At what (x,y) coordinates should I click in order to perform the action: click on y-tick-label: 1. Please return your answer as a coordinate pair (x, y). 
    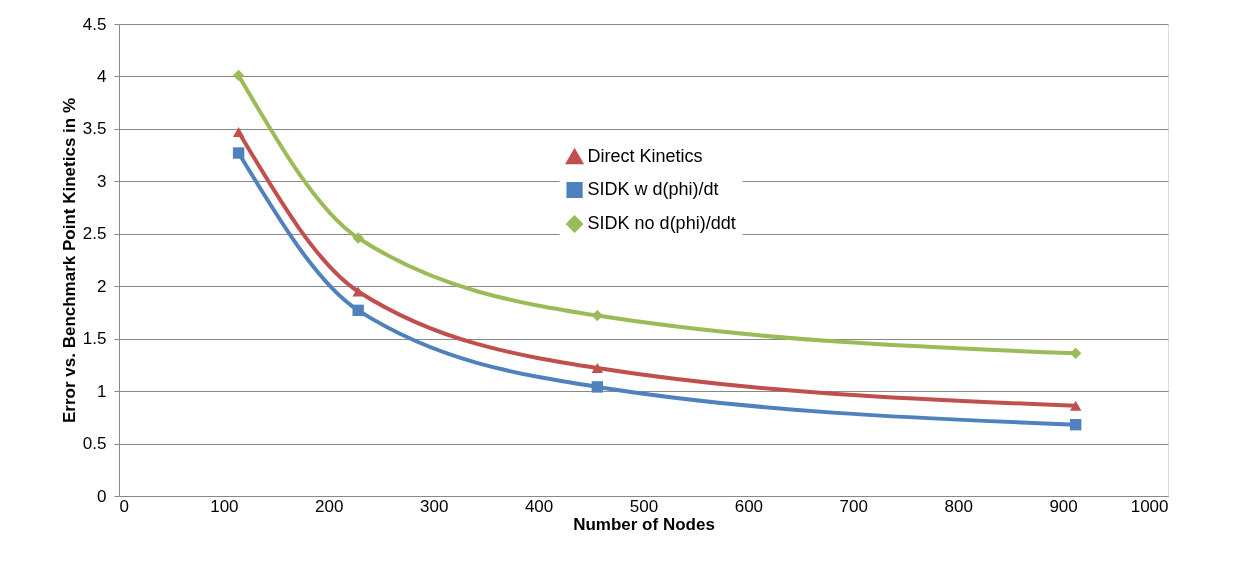
    Looking at the image, I should click on (102, 391).